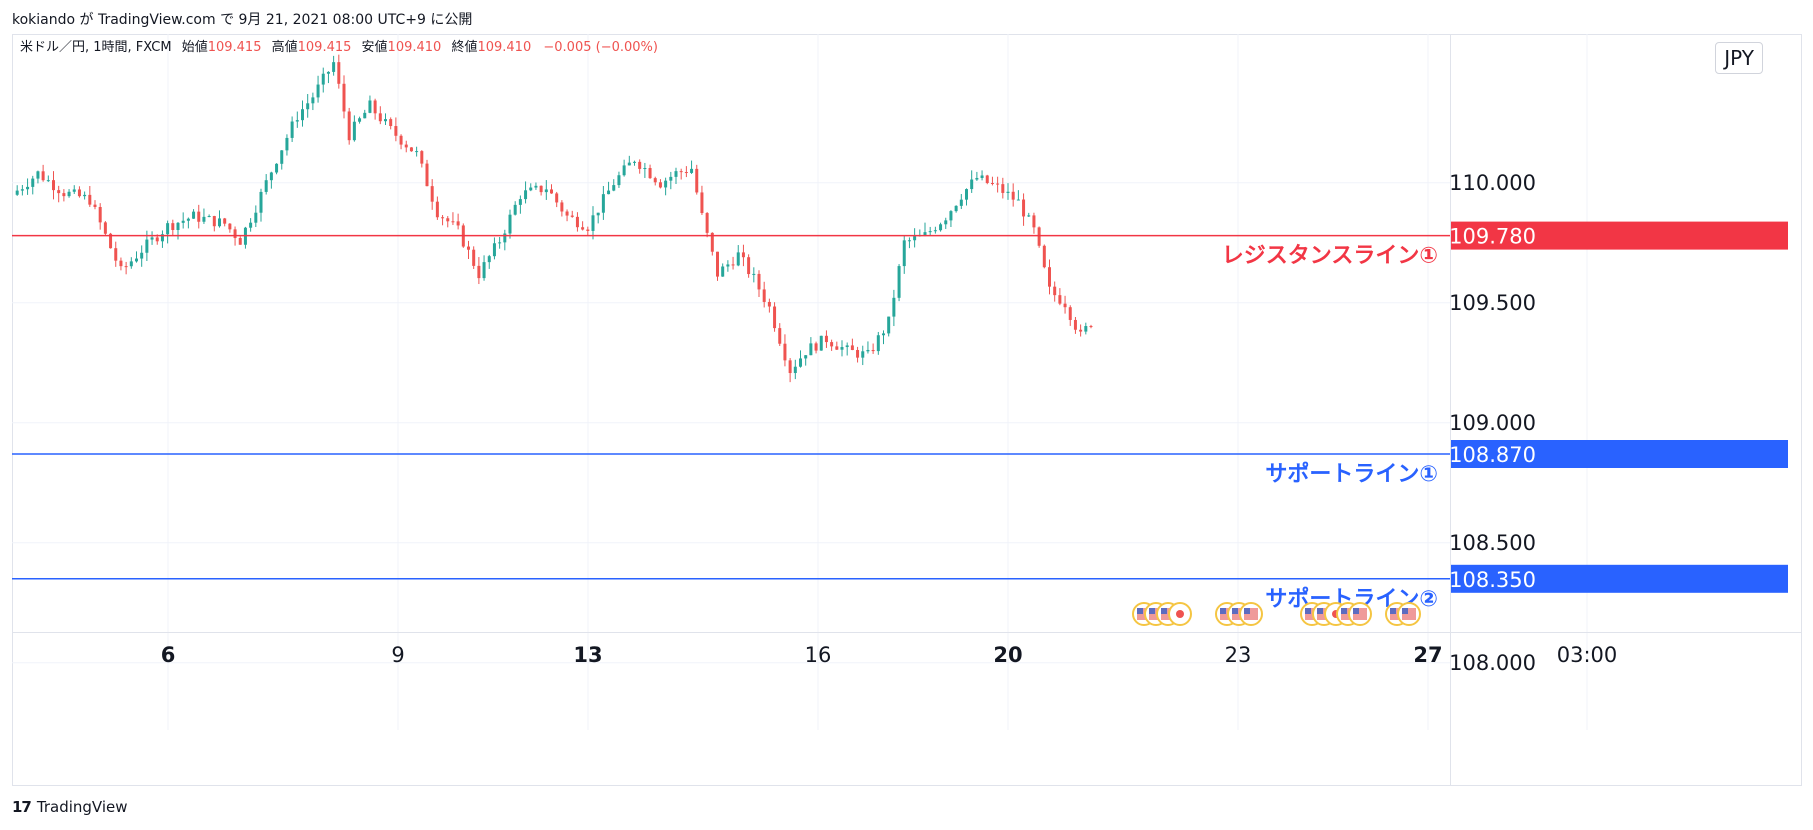 This screenshot has height=830, width=1813. I want to click on x-tick-label: 20, so click(1007, 655).